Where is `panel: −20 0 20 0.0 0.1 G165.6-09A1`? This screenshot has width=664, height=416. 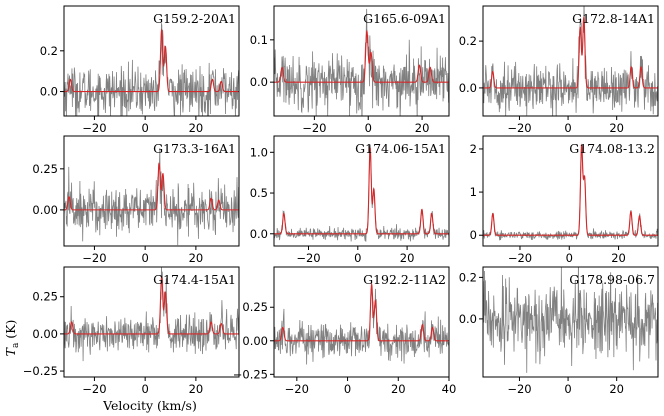 panel: −20 0 20 0.0 0.1 G165.6-09A1 is located at coordinates (350, 70).